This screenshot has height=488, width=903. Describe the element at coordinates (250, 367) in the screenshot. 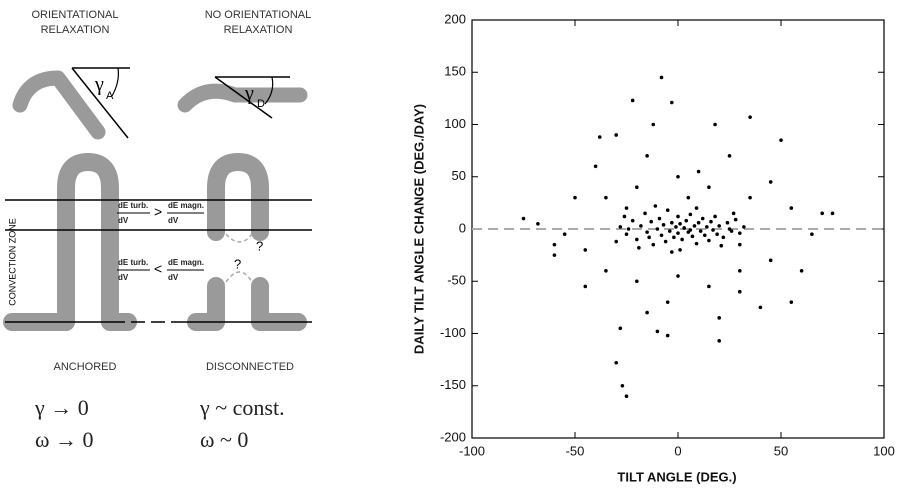

I see `caption: DISCONNECTED` at that location.